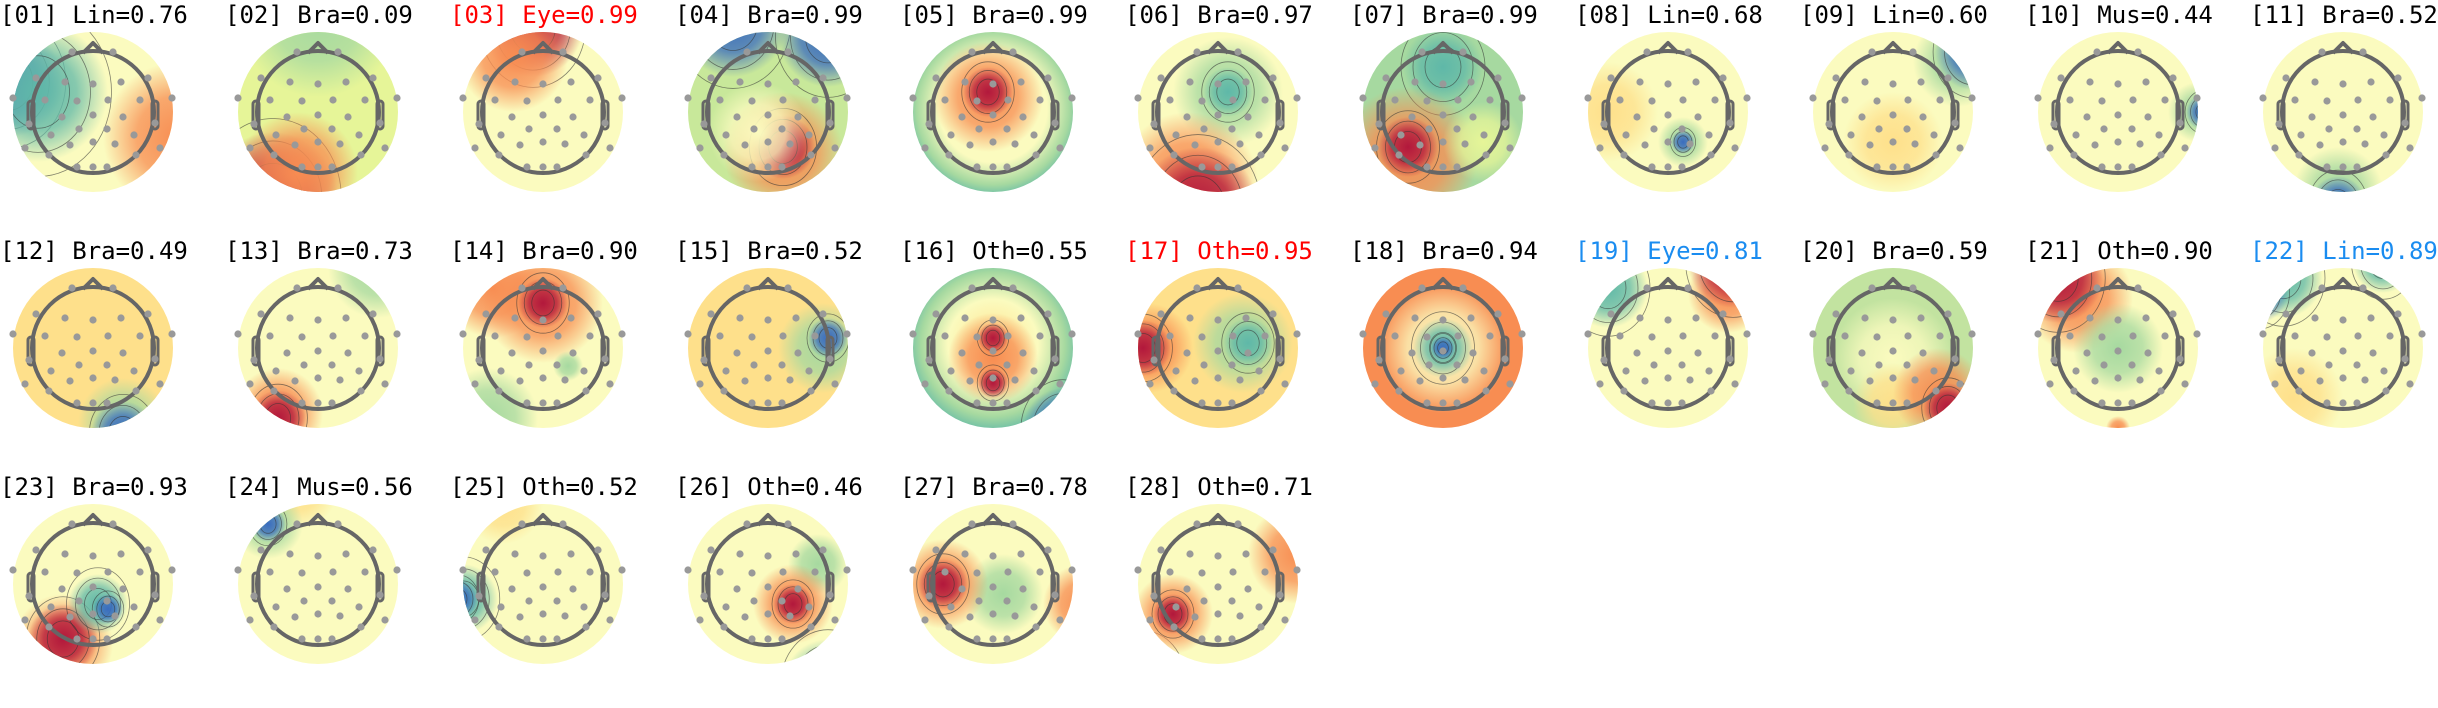 Image resolution: width=2438 pixels, height=708 pixels. I want to click on head-outline, so click(543, 348).